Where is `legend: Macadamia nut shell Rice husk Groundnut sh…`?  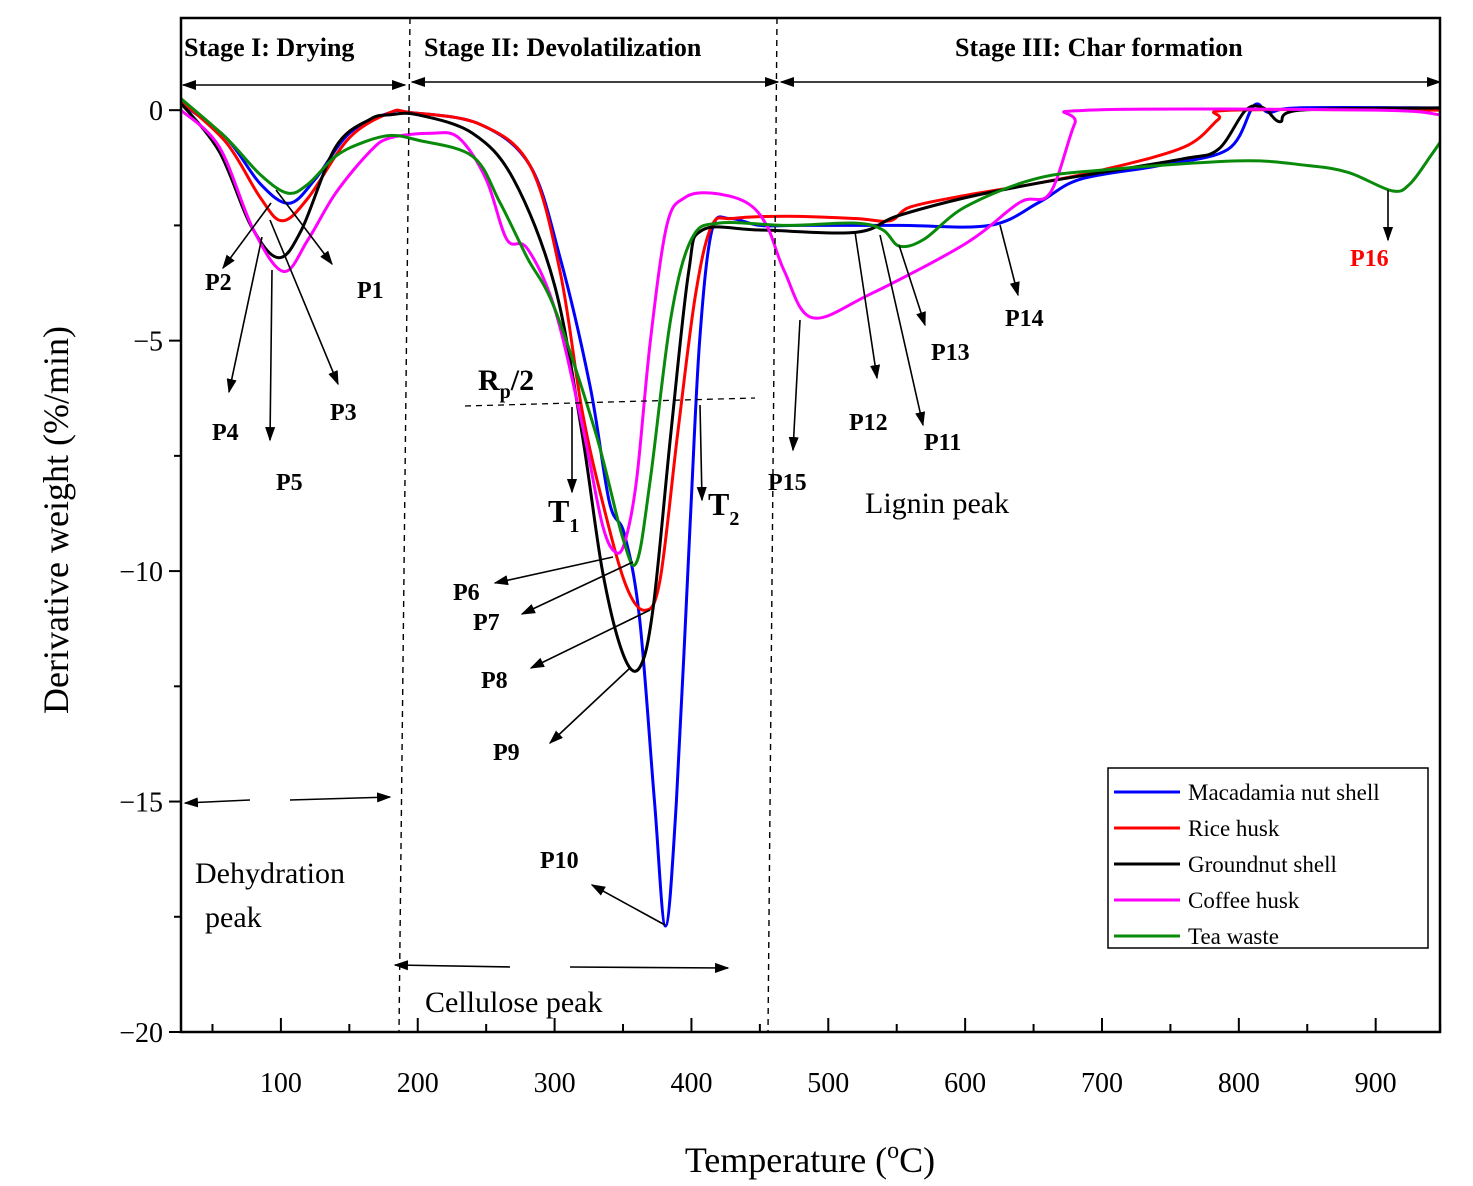 legend: Macadamia nut shell Rice husk Groundnut sh… is located at coordinates (1268, 858).